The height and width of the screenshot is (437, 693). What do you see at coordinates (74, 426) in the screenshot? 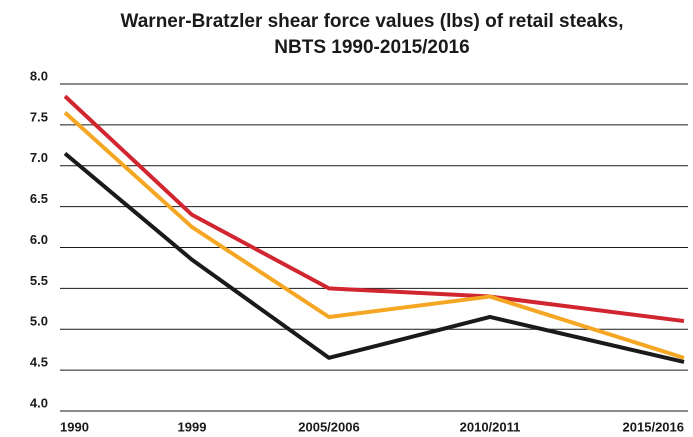
I see `x-tick-label: 1990` at bounding box center [74, 426].